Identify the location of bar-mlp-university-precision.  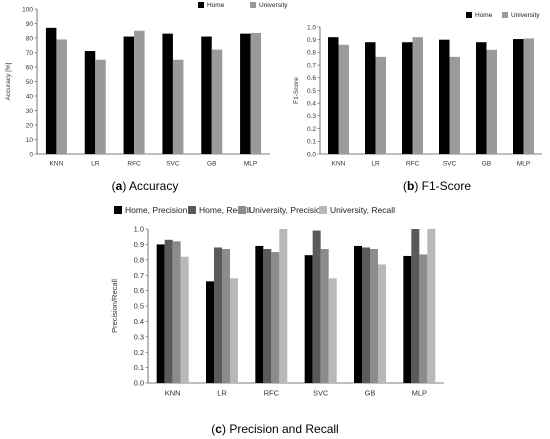
(423, 318).